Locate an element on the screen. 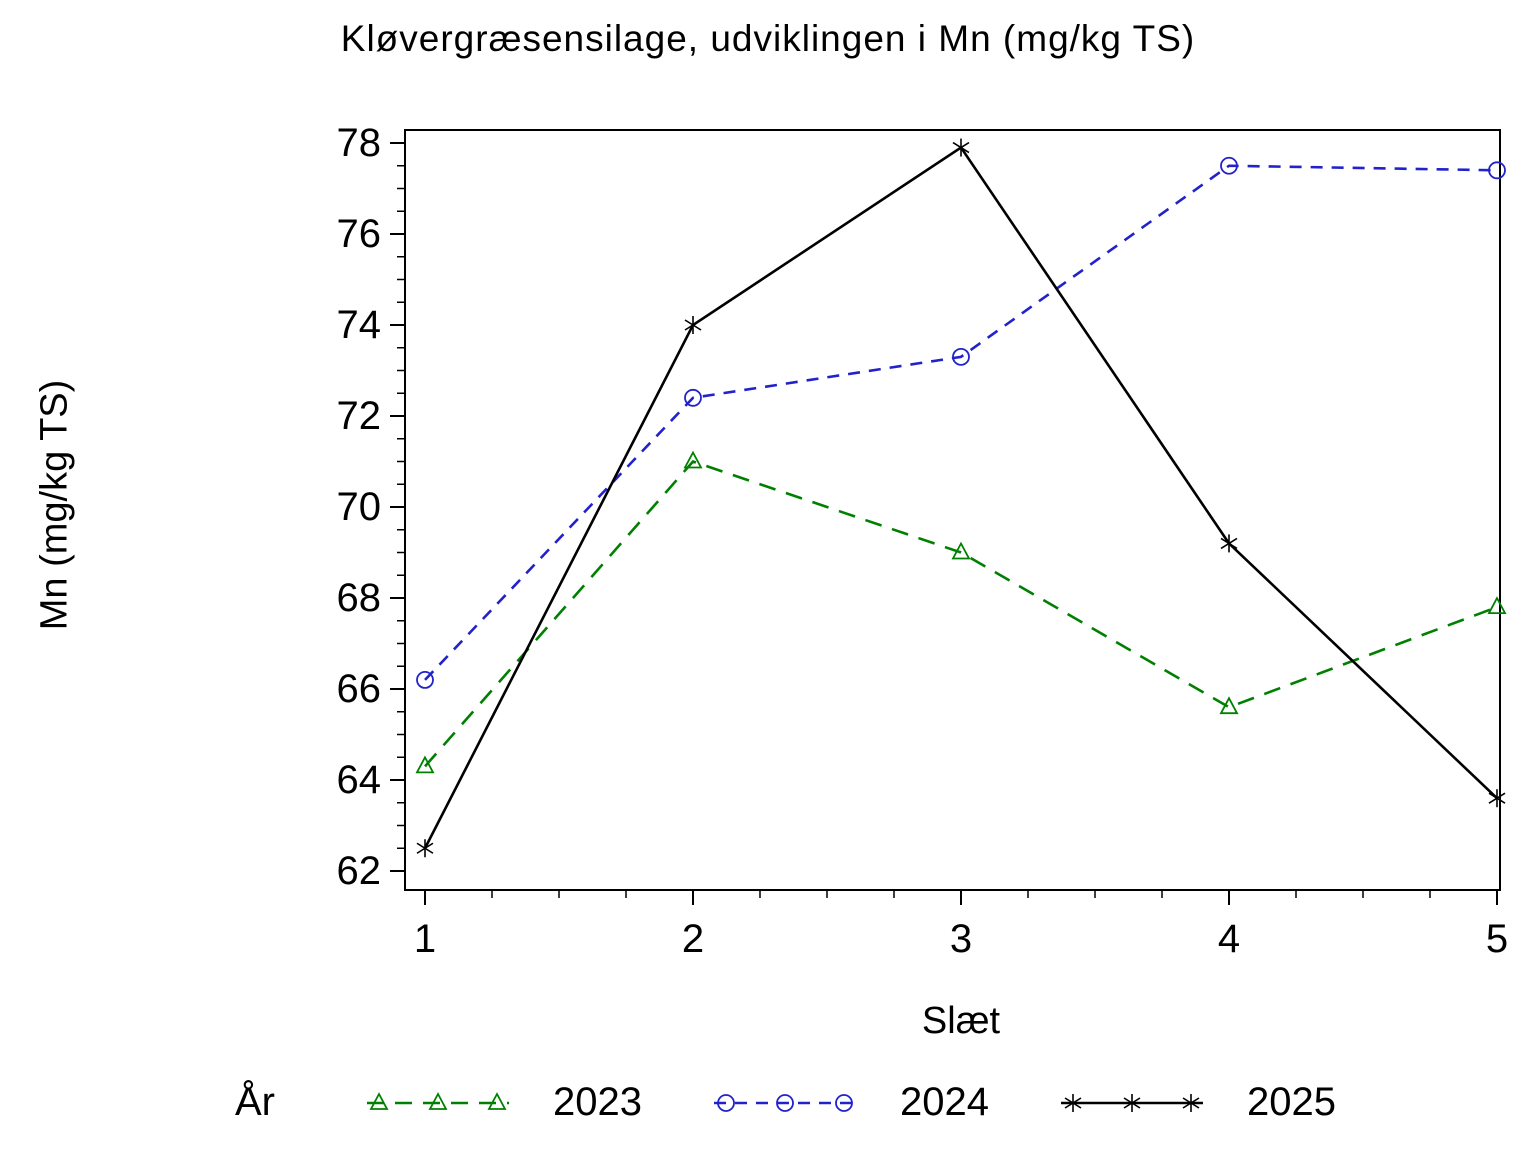 This screenshot has height=1152, width=1536. legend-label: 2025 is located at coordinates (1291, 1102).